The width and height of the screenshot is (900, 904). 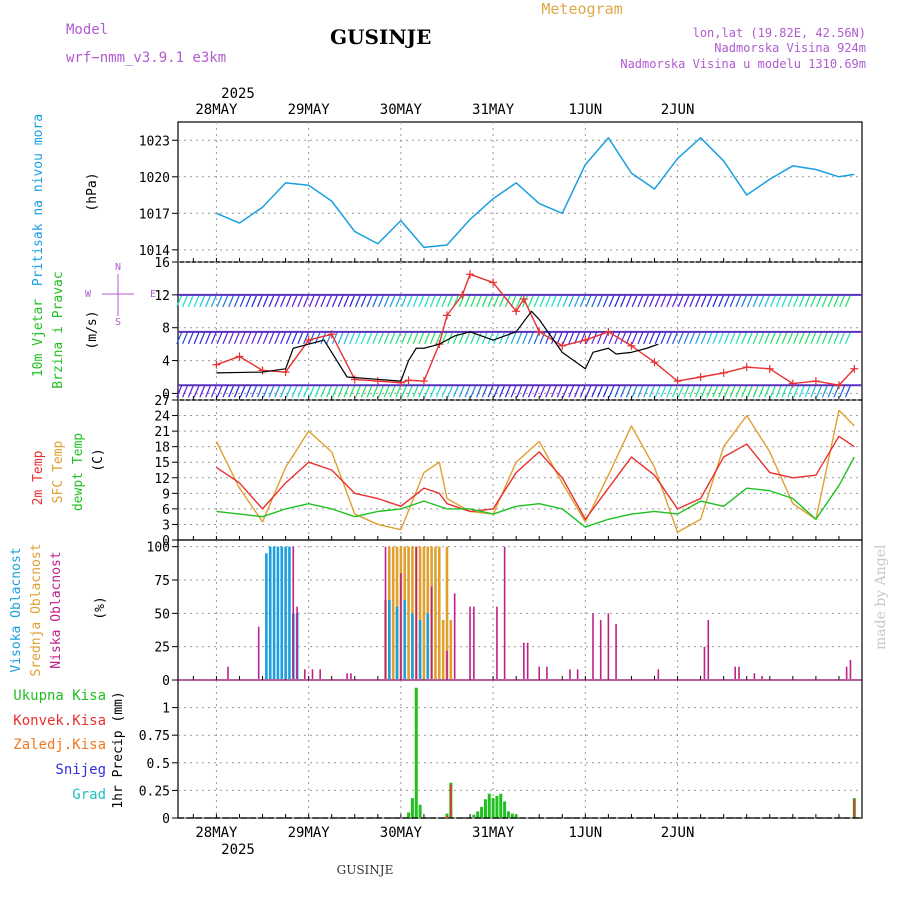 I want to click on temp-ylabel-dewpt: dewpt Temp, so click(x=78, y=472).